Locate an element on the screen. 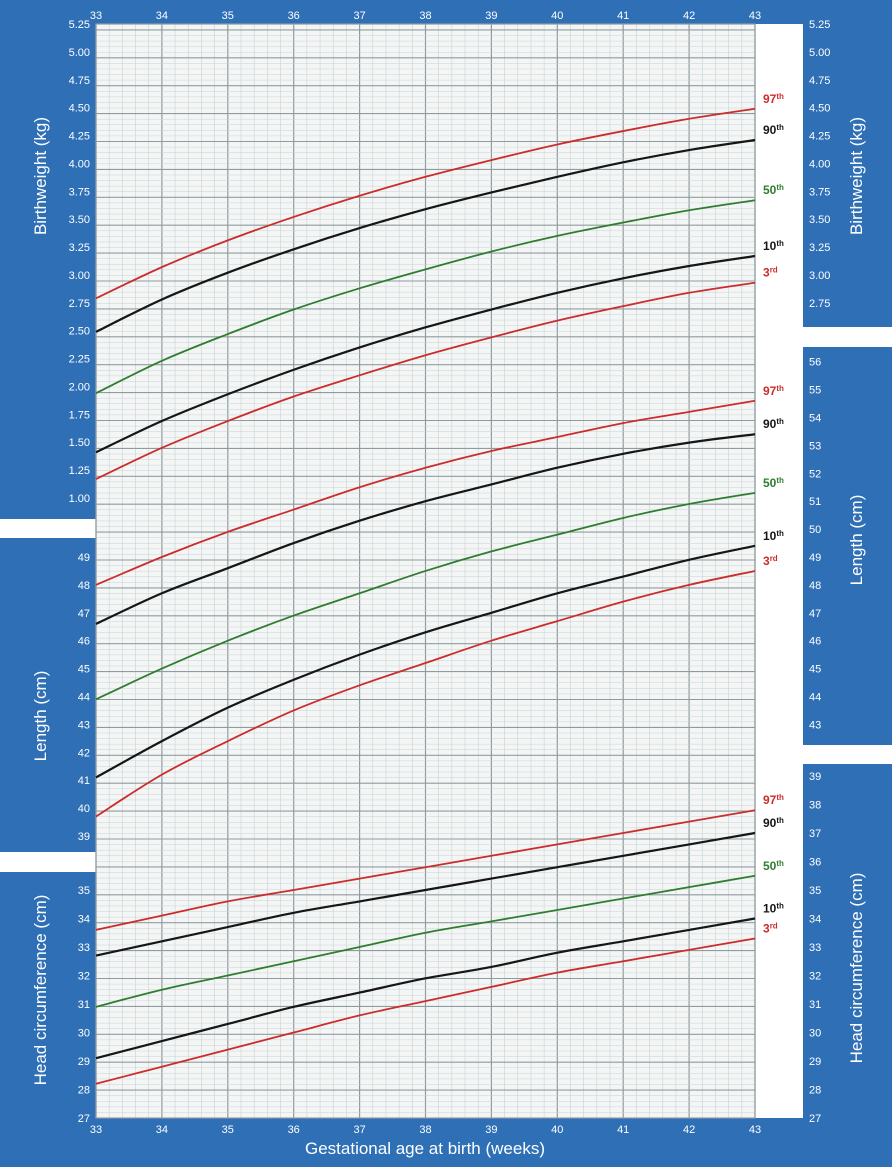 The image size is (892, 1167). x-tick-label-top: 38 is located at coordinates (425, 16).